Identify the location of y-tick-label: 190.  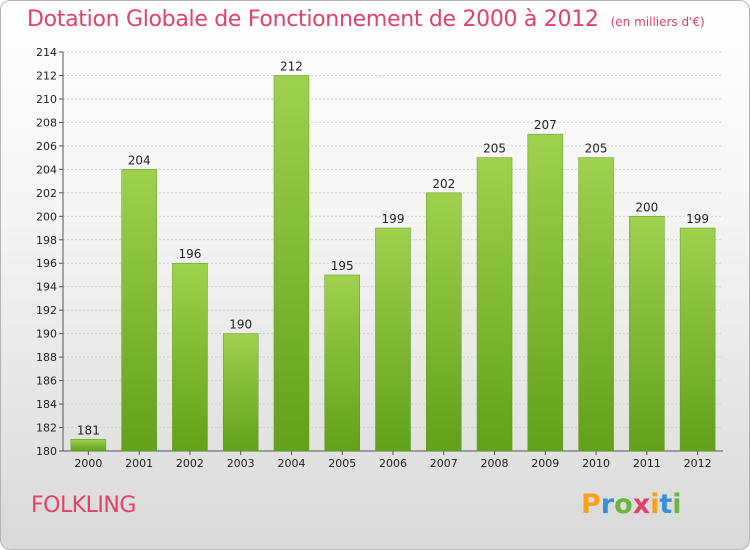
(46, 334).